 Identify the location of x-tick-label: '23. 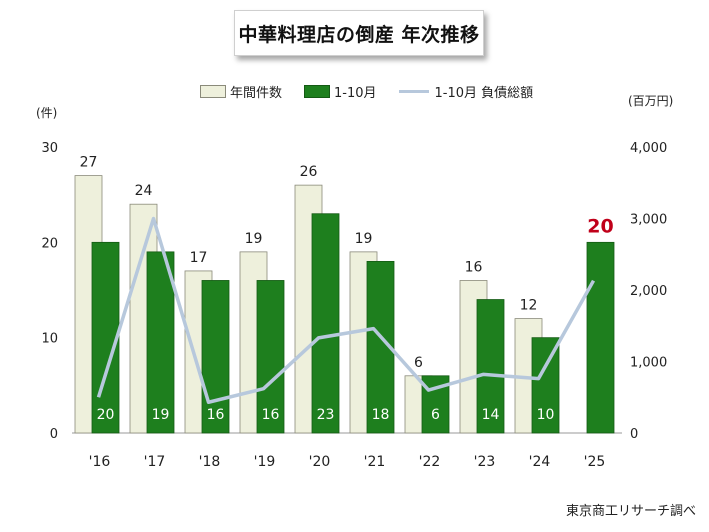
(485, 462).